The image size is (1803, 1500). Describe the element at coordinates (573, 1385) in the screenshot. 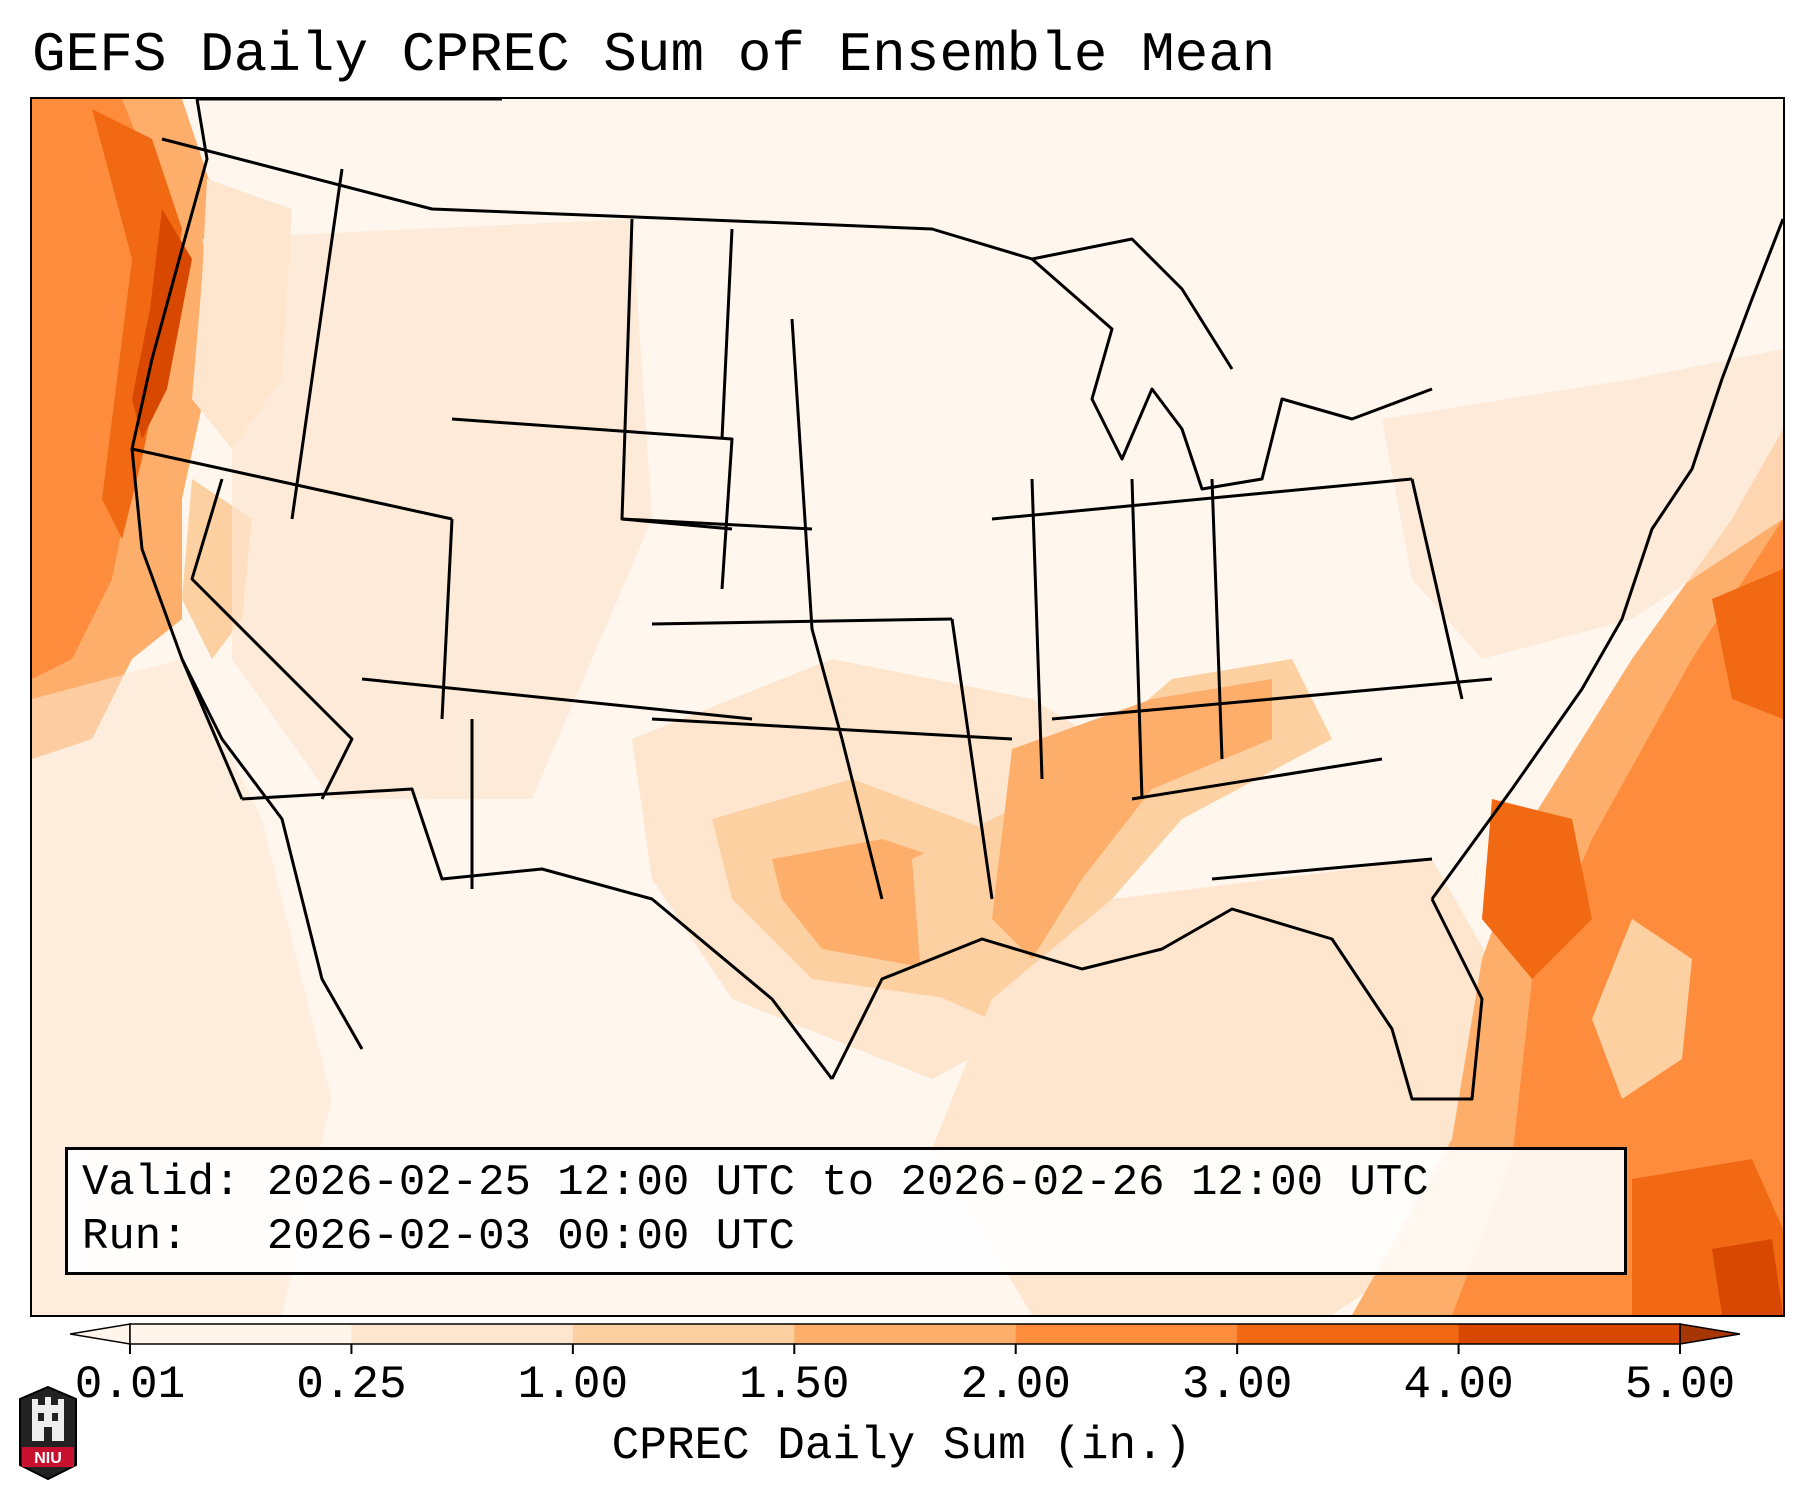

I see `colorbar-tick-label: 1.00` at that location.